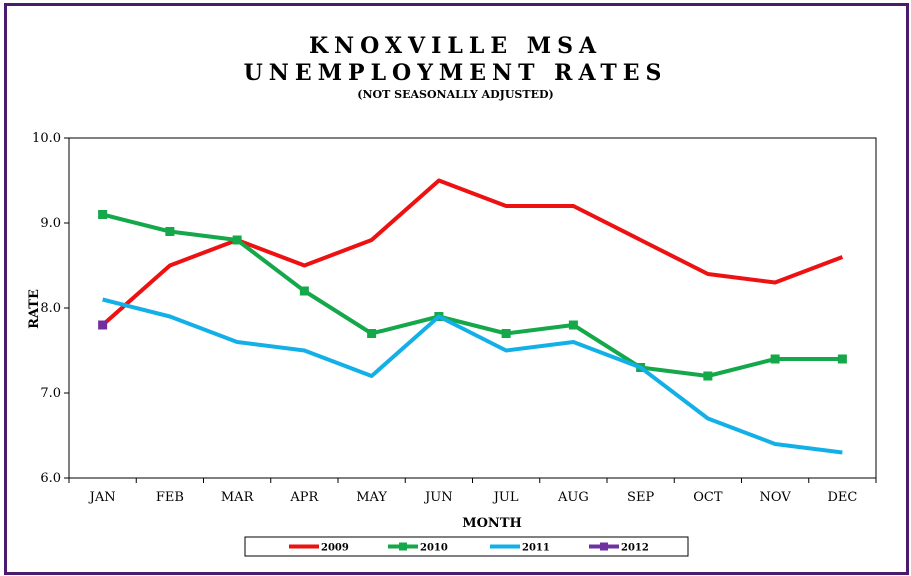 Image resolution: width=911 pixels, height=576 pixels. Describe the element at coordinates (34, 309) in the screenshot. I see `y-axis-title: RATE` at that location.